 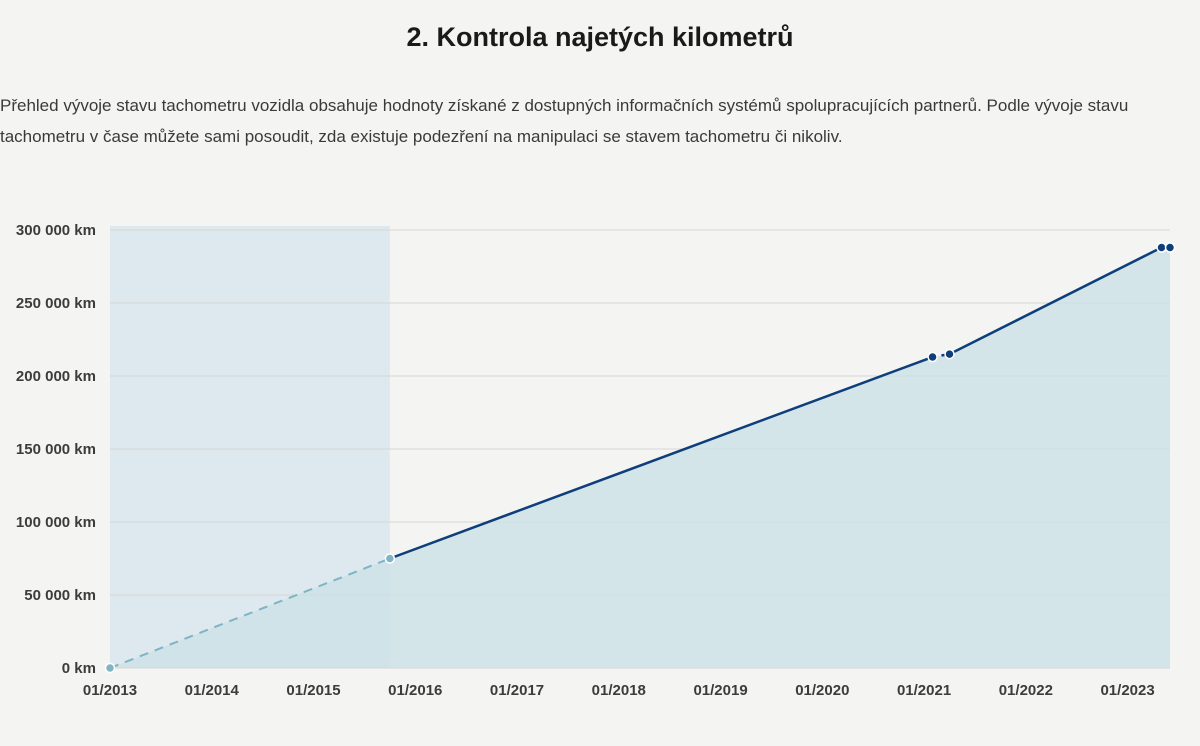 What do you see at coordinates (56, 449) in the screenshot?
I see `y-tick-label: 150 000 km` at bounding box center [56, 449].